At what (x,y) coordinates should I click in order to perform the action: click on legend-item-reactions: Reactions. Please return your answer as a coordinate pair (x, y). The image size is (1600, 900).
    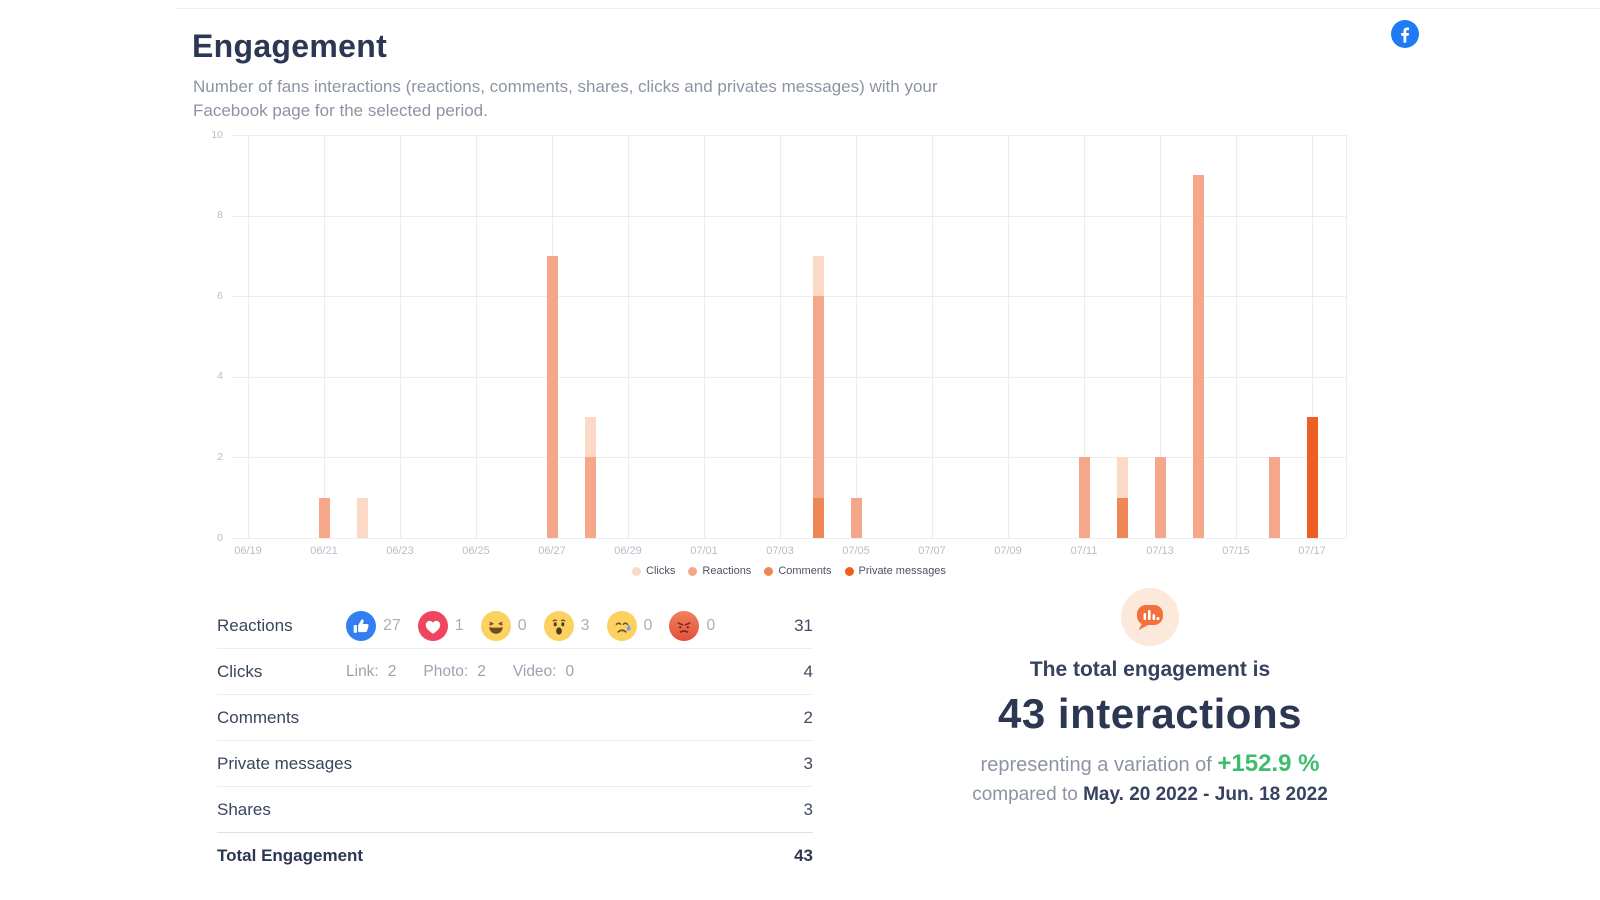
    Looking at the image, I should click on (719, 571).